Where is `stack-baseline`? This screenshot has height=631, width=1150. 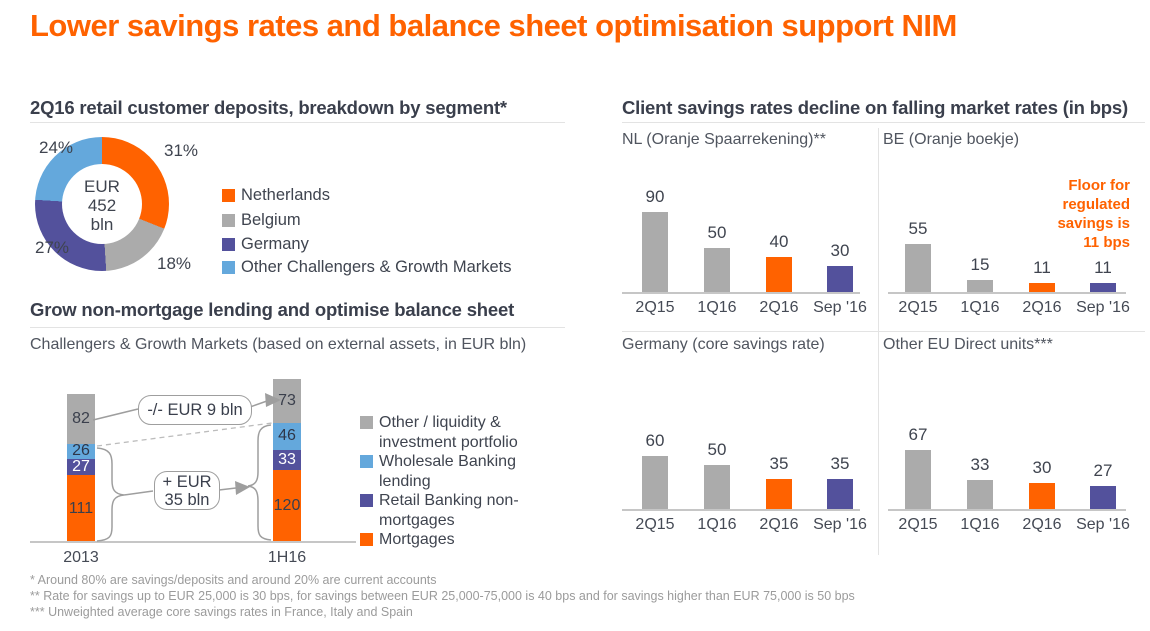
stack-baseline is located at coordinates (193, 542).